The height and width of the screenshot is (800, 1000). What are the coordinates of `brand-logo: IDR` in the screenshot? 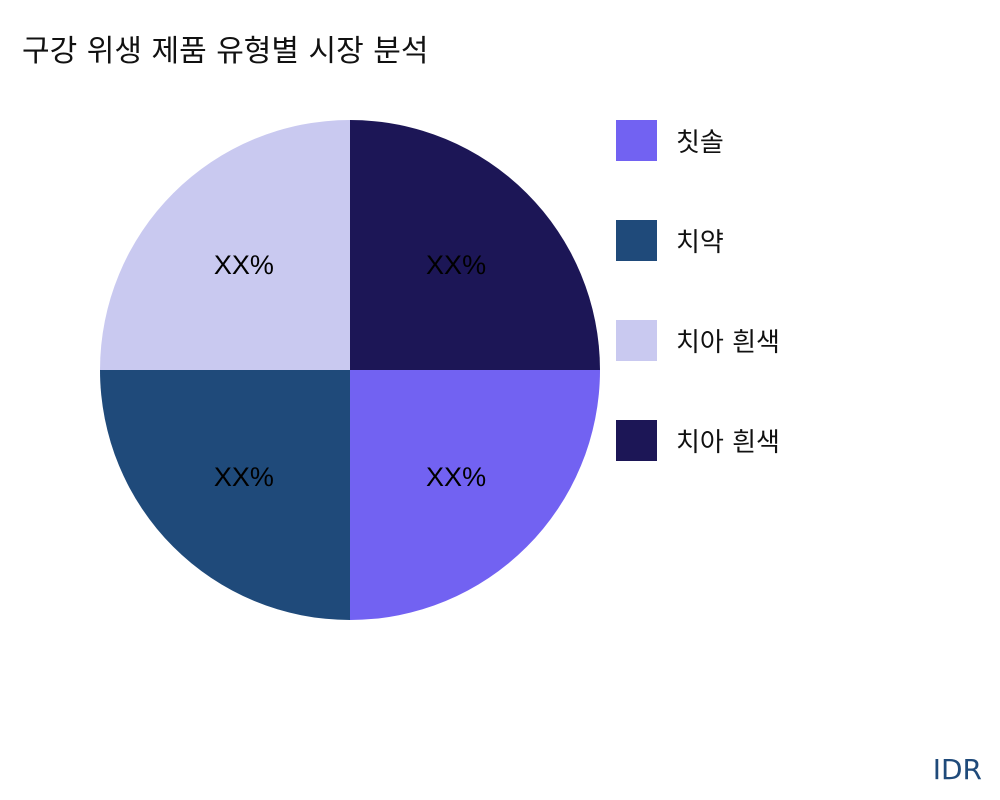 It's located at (957, 769).